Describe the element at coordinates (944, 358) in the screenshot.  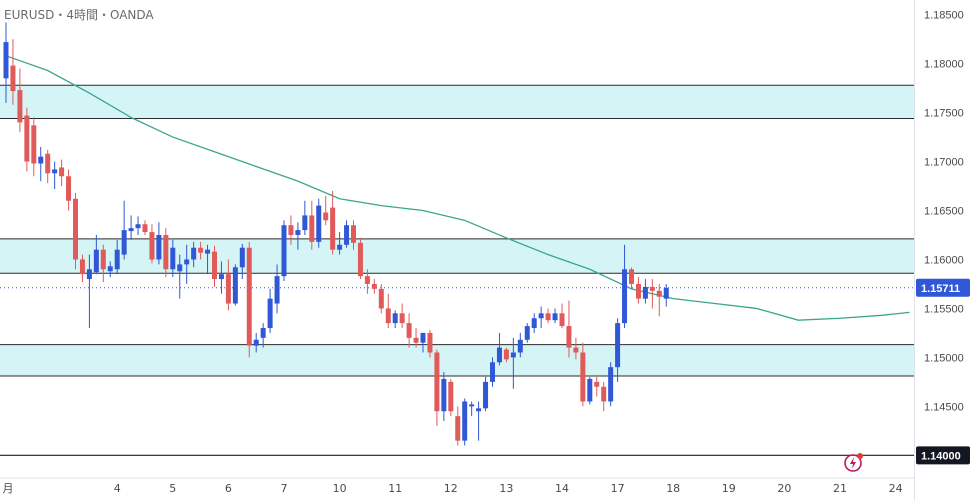
I see `price-tick-label: 1.15000` at that location.